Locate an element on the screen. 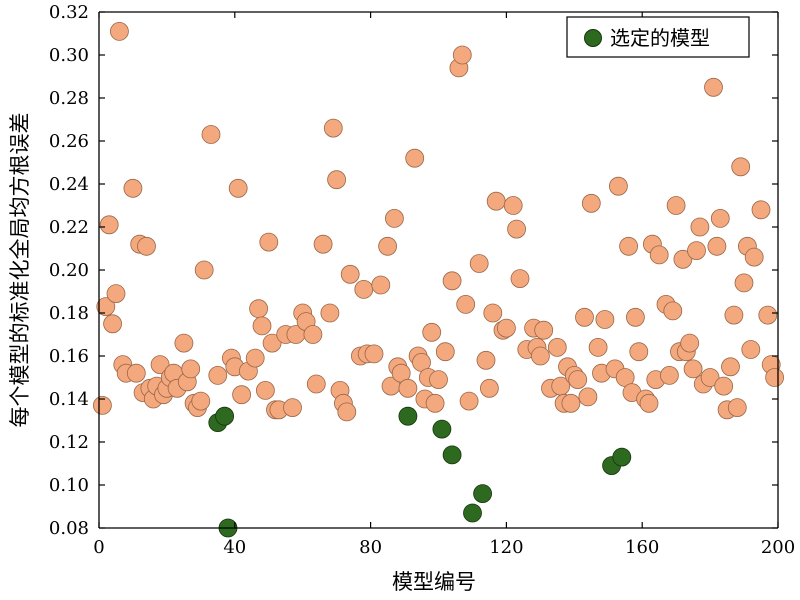 This screenshot has width=800, height=600. y-tick-label-3: 0.14 is located at coordinates (69, 399).